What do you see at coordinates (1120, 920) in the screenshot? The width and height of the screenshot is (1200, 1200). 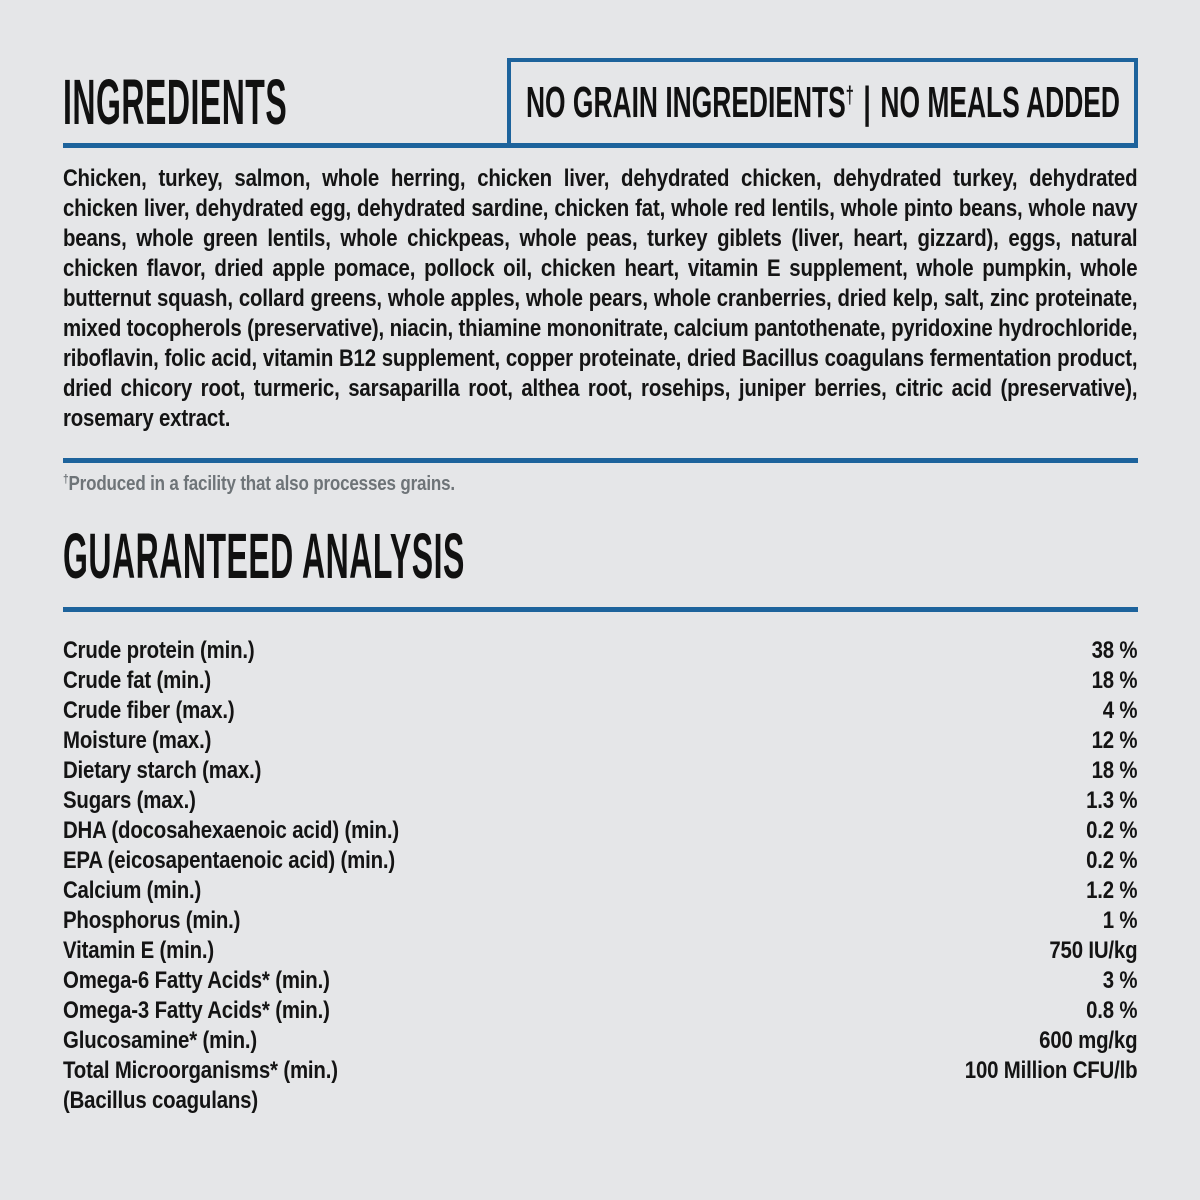 I see `analysis-row-value: 1 %` at bounding box center [1120, 920].